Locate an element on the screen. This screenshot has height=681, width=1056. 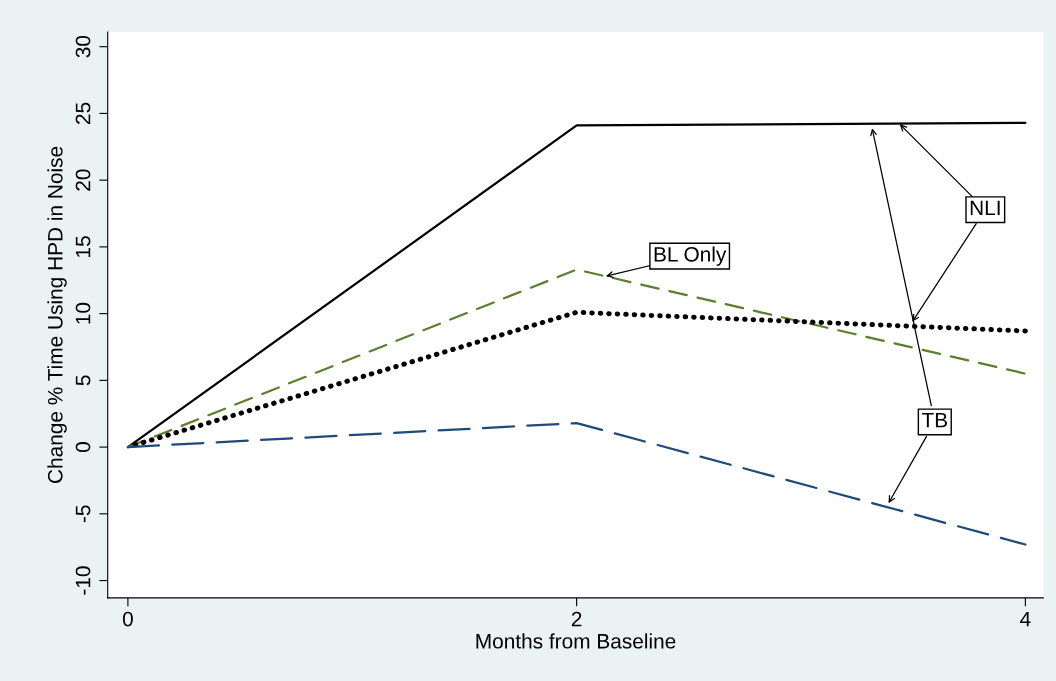
y-tick-label: 10 is located at coordinates (83, 313).